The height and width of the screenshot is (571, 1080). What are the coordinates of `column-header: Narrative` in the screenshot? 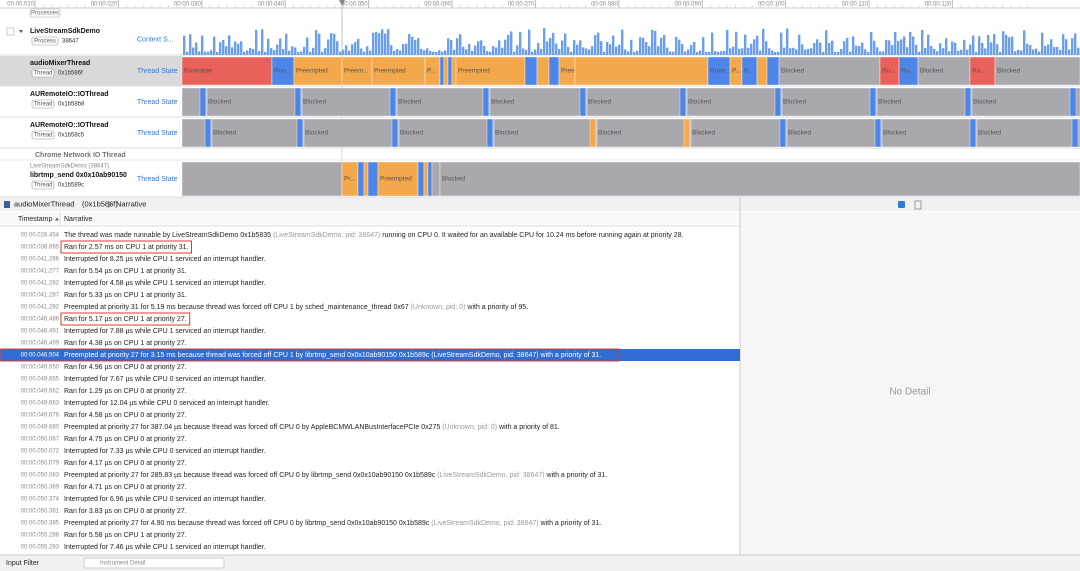 It's located at (78, 219).